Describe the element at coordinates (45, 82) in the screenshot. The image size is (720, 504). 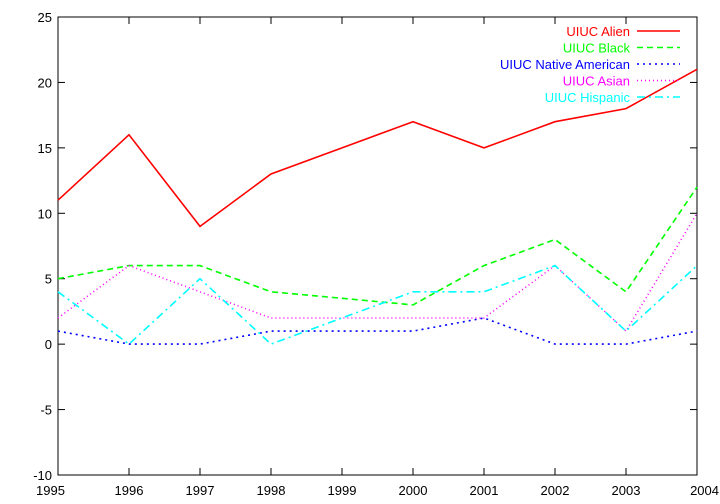
I see `y-tick-label: 20` at that location.